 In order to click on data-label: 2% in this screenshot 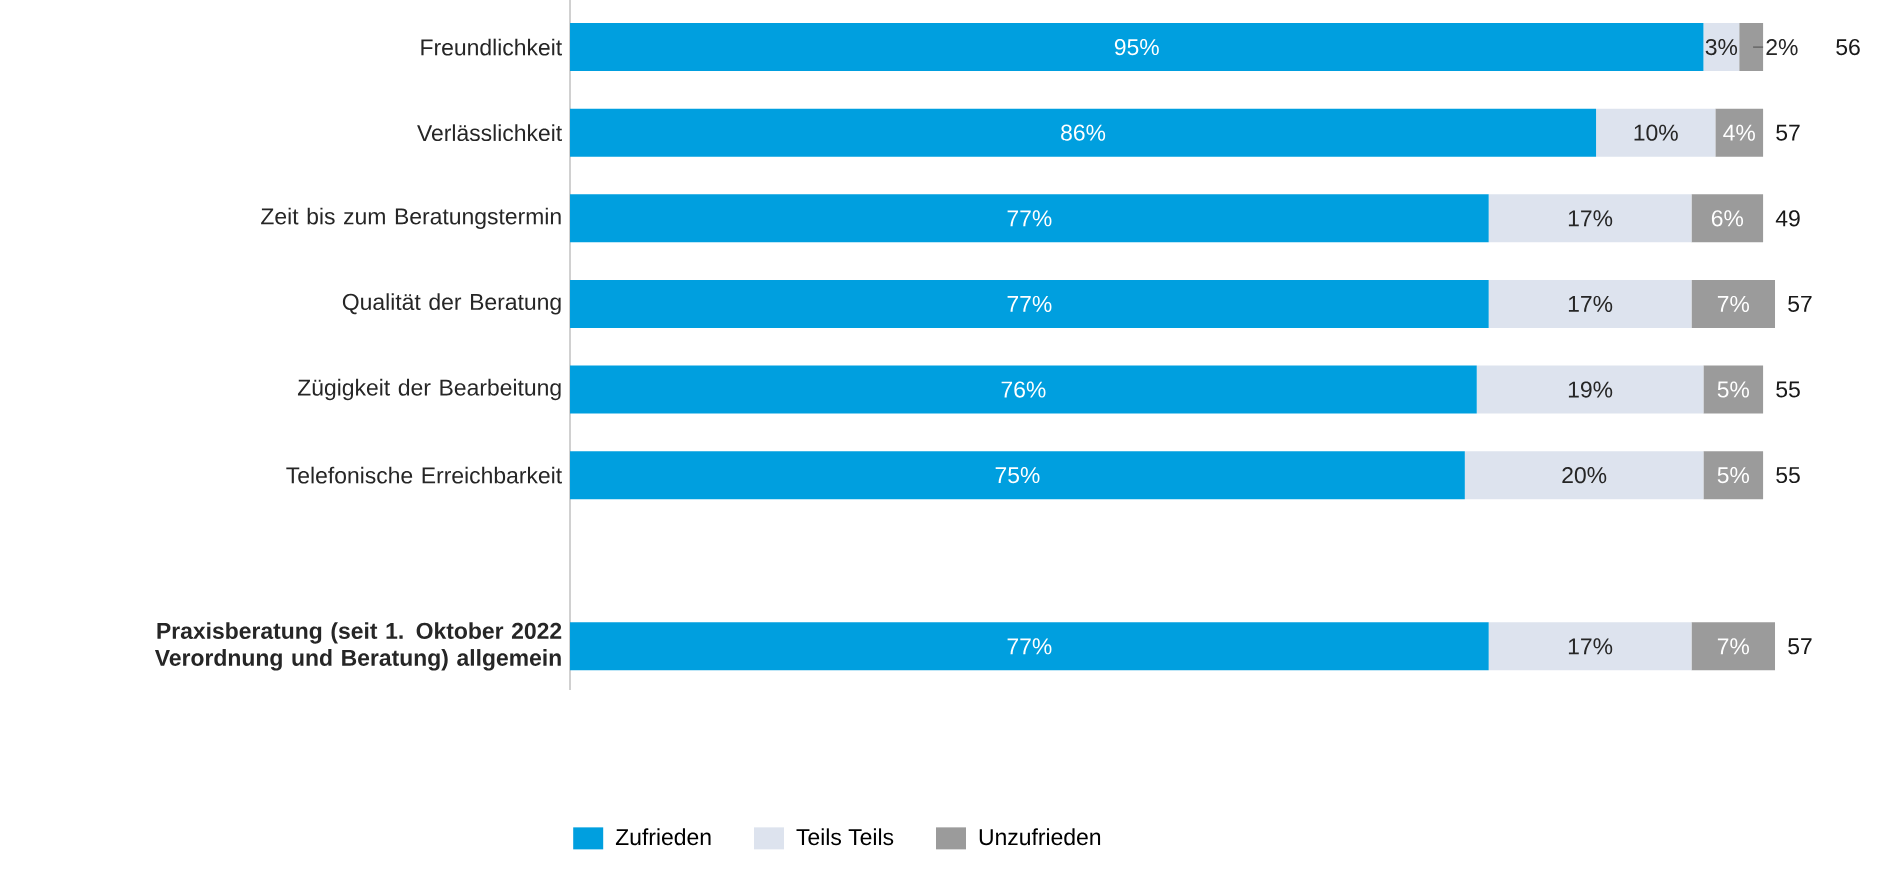, I will do `click(1782, 47)`.